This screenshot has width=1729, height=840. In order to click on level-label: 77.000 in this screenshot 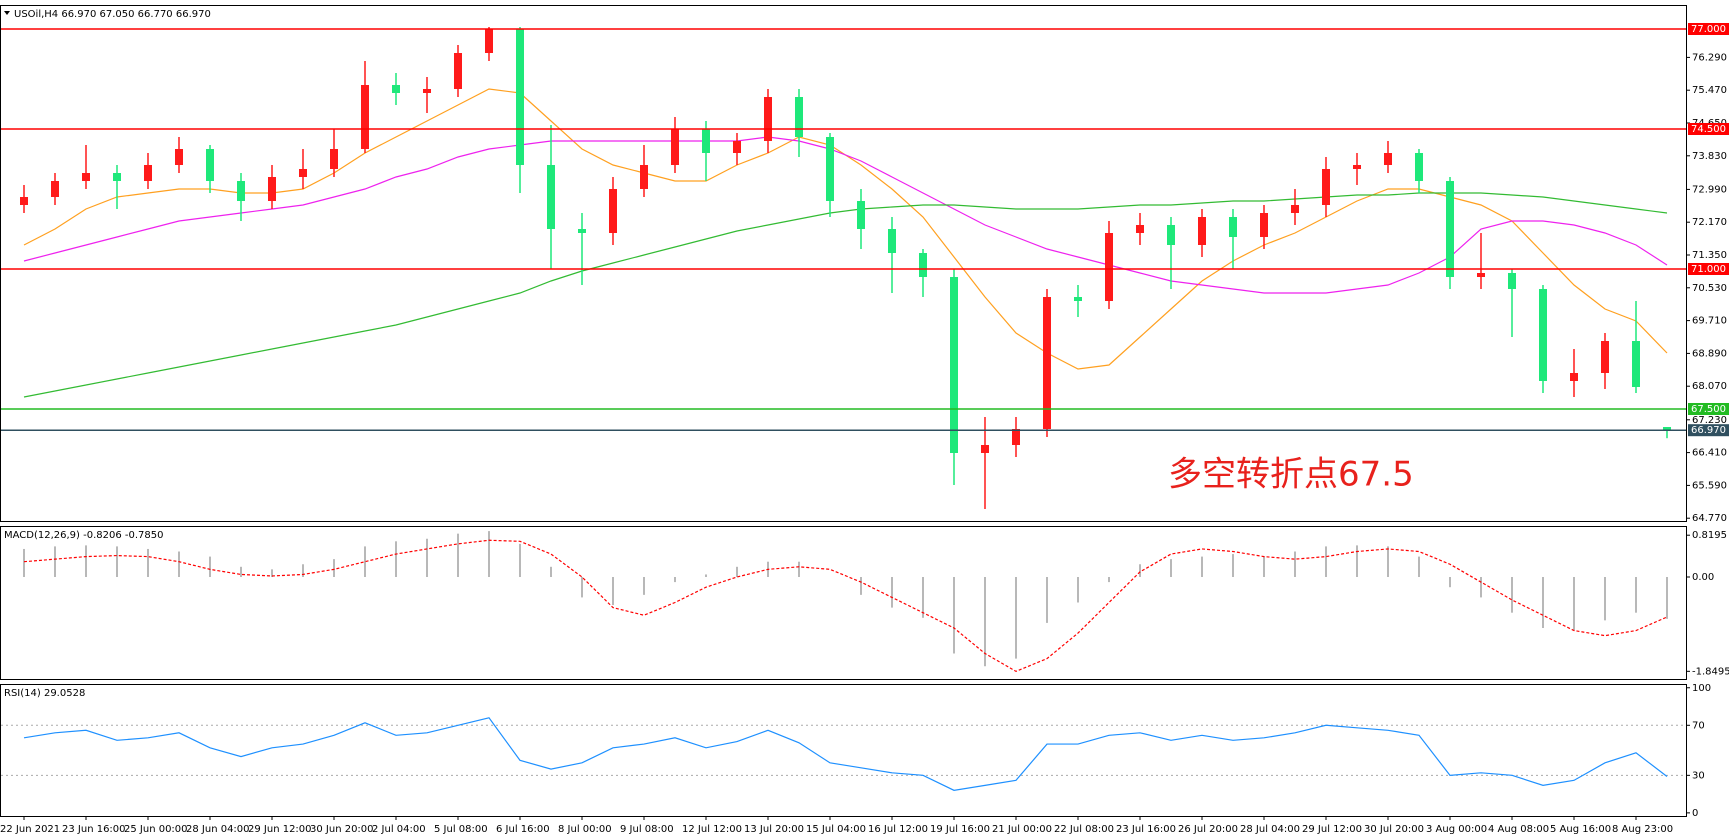, I will do `click(1708, 29)`.